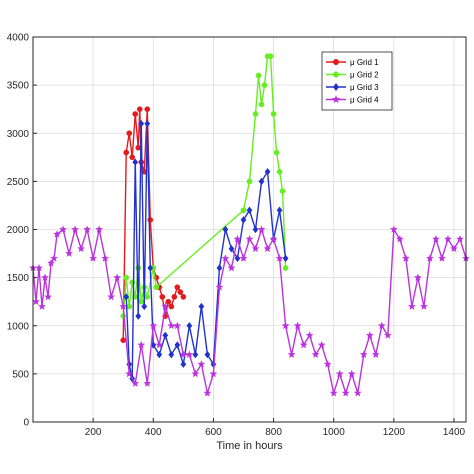 The image size is (474, 474). I want to click on legend-entry-3: μ Grid 3, so click(352, 87).